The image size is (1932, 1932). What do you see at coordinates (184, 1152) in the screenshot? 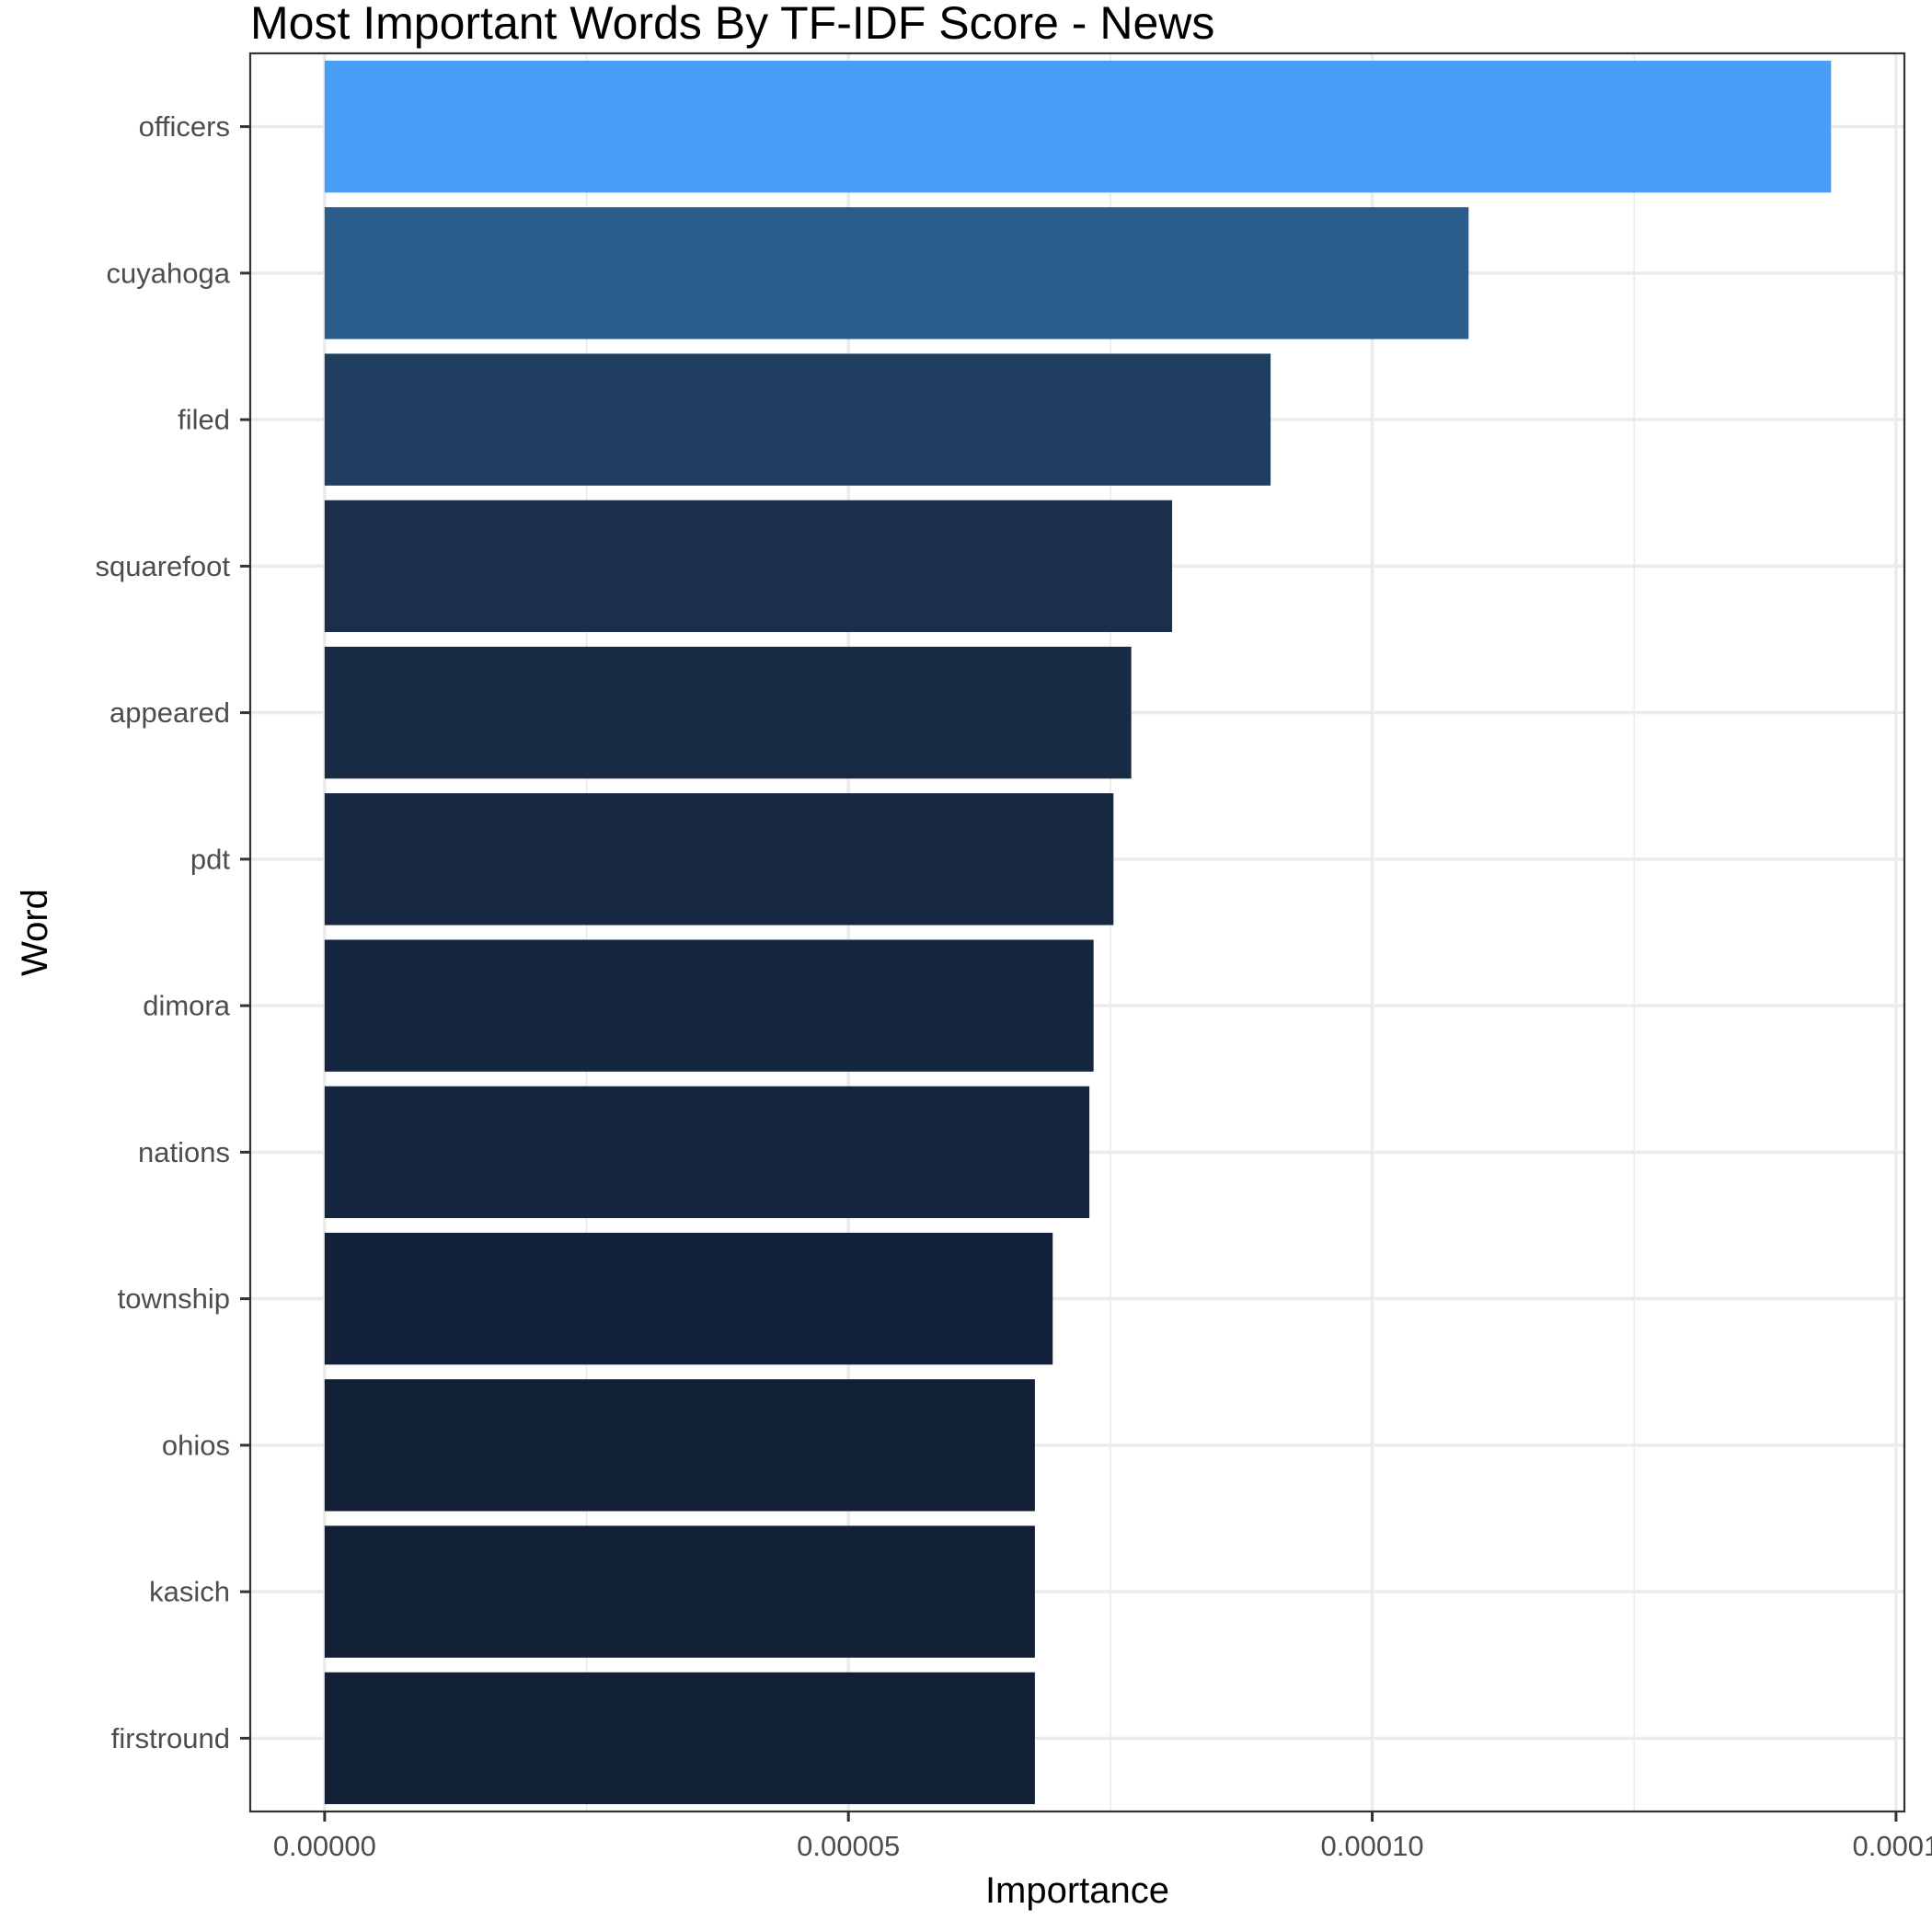
I see `y-tick-label: nations` at bounding box center [184, 1152].